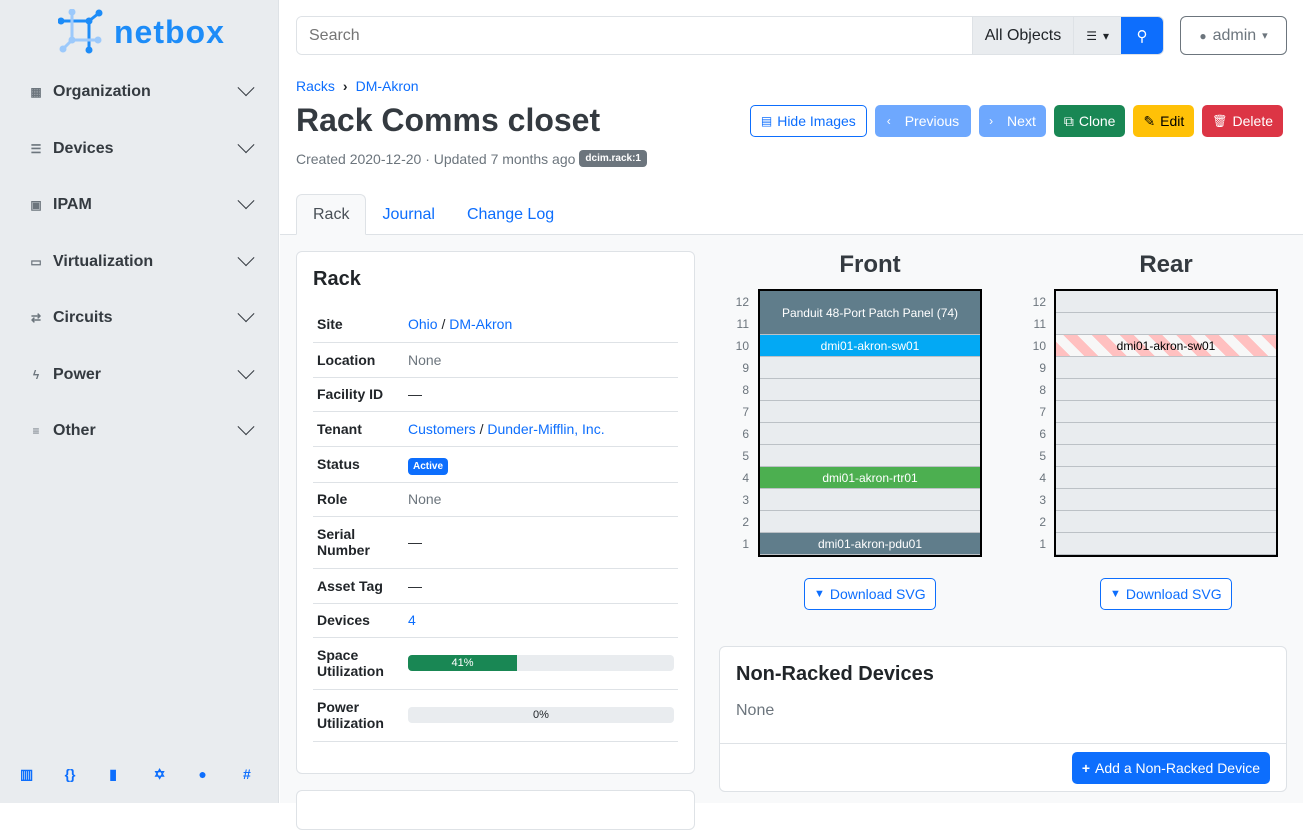 This screenshot has width=1303, height=830. I want to click on delete-button: 🗑 Delete, so click(1242, 121).